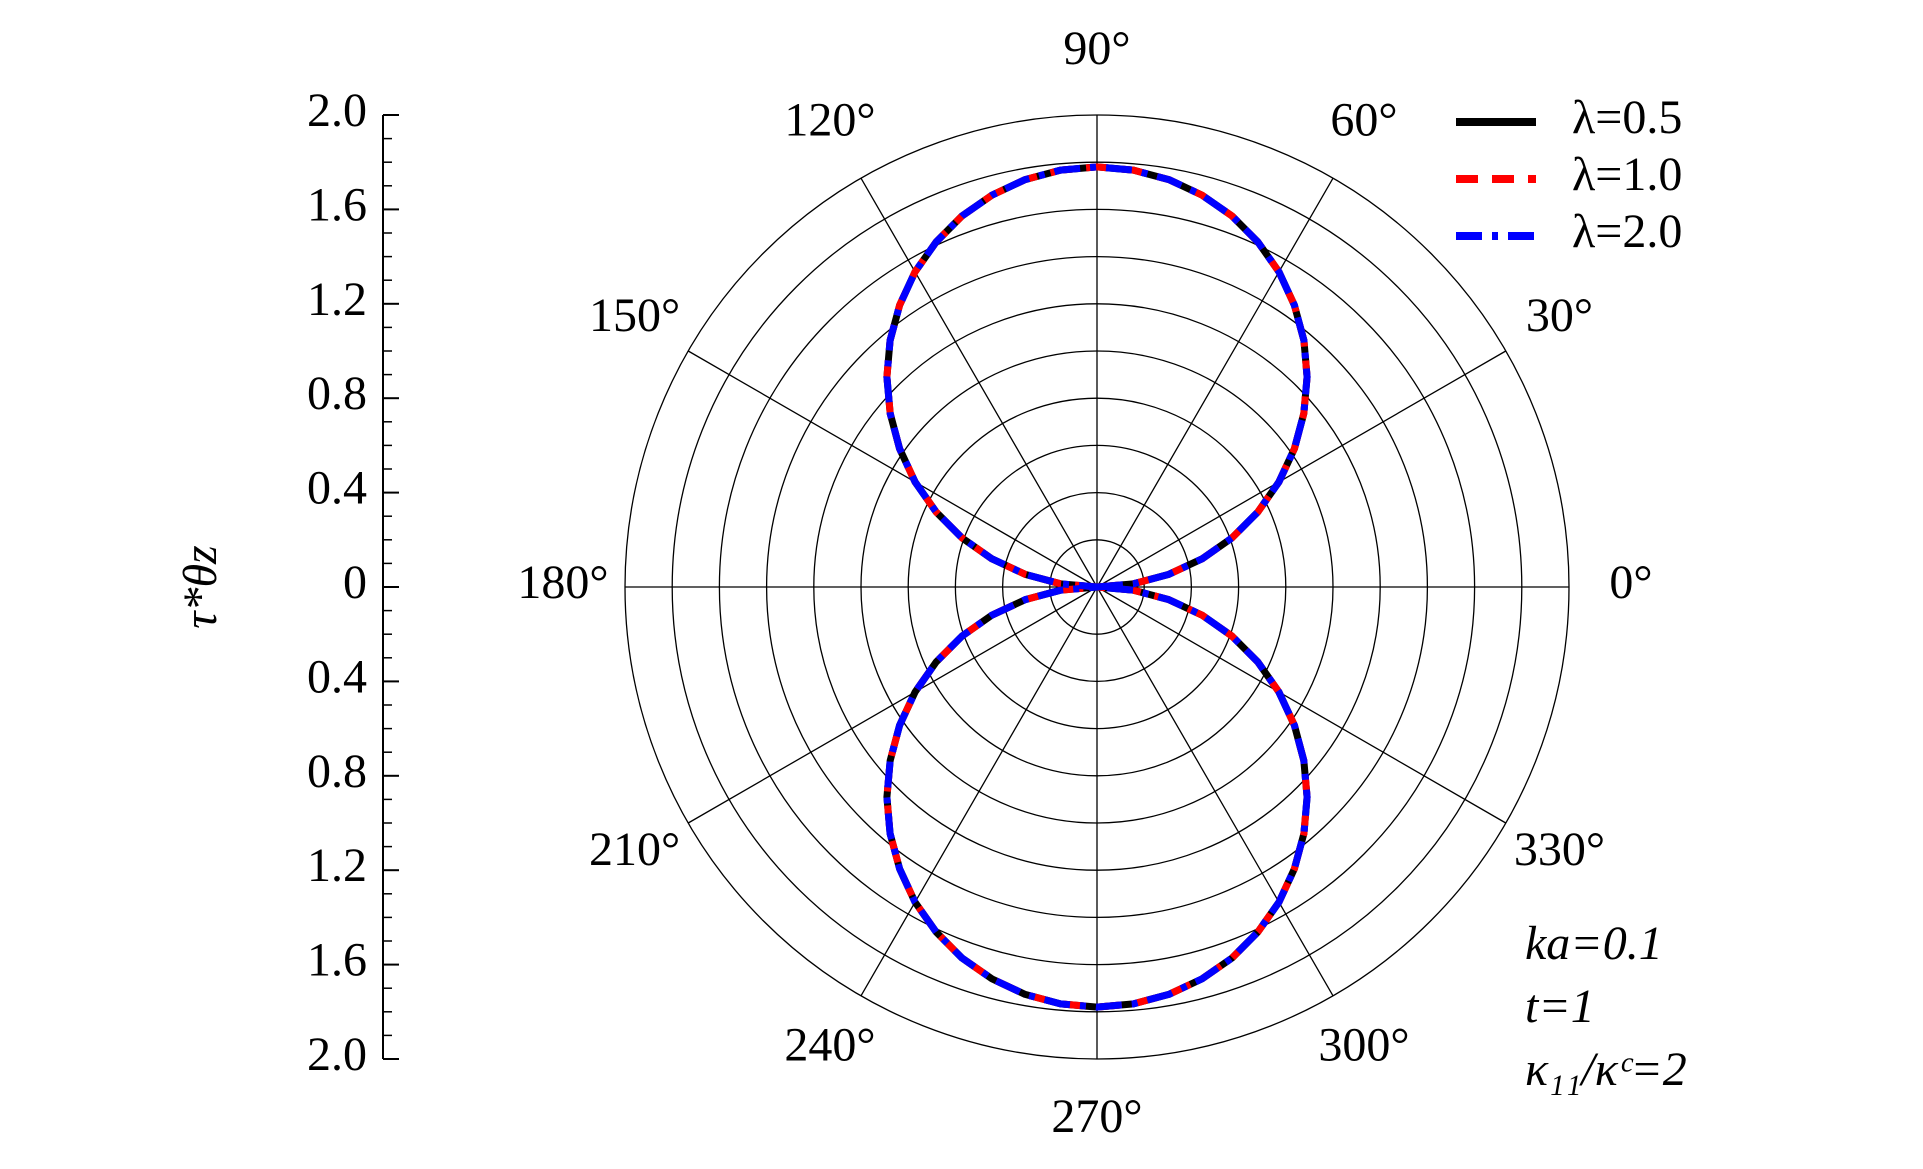 Image resolution: width=1923 pixels, height=1169 pixels. Describe the element at coordinates (1627, 231) in the screenshot. I see `legend-label: λ=2.0` at that location.